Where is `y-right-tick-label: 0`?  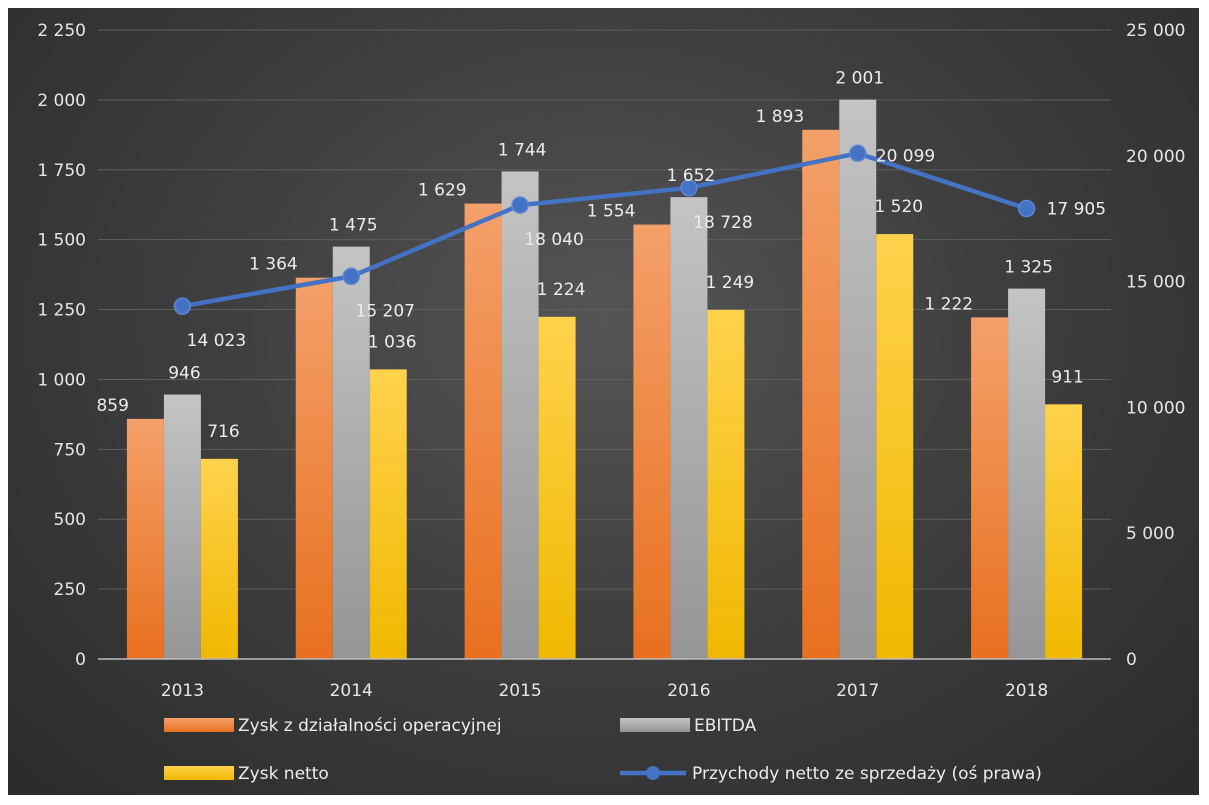
y-right-tick-label: 0 is located at coordinates (1131, 660).